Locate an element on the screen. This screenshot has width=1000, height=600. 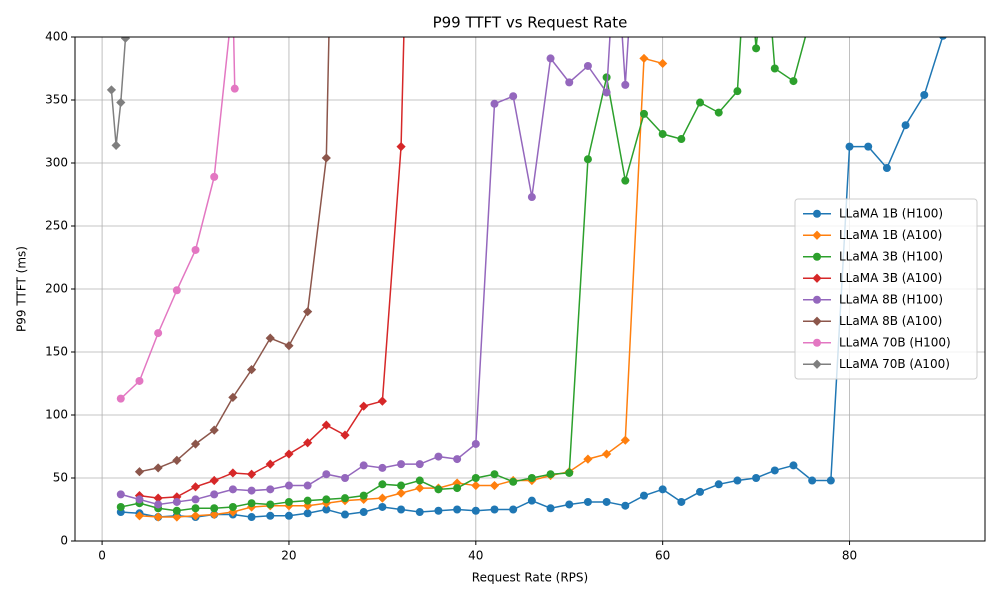
y-tick-label: 100 is located at coordinates (56, 415).